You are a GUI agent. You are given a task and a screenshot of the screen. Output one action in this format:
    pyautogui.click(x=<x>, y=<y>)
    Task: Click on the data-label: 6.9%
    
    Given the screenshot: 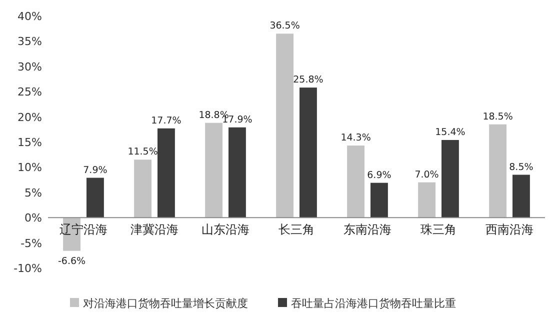 What is the action you would take?
    pyautogui.click(x=379, y=175)
    